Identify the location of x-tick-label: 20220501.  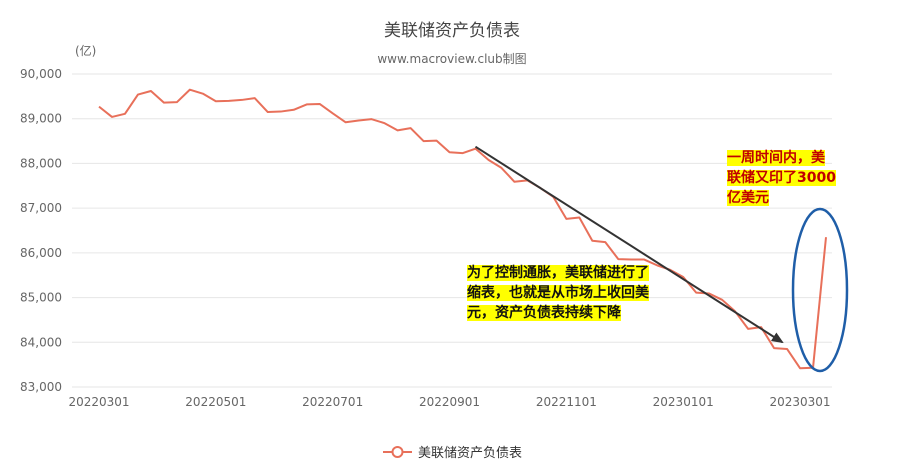
(215, 402).